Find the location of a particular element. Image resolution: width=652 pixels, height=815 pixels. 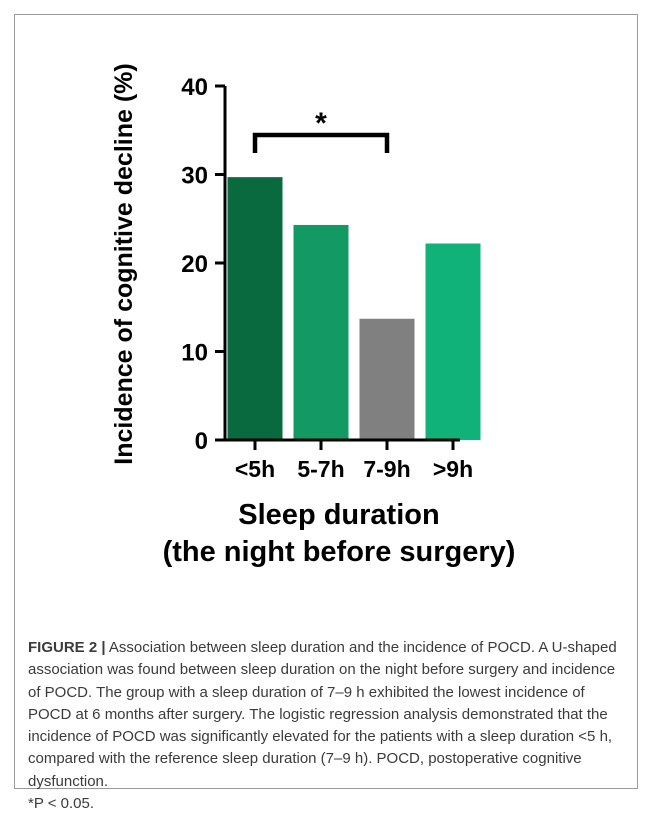

y-axis-label: Incidence of cognitive decline (%) is located at coordinates (124, 263).